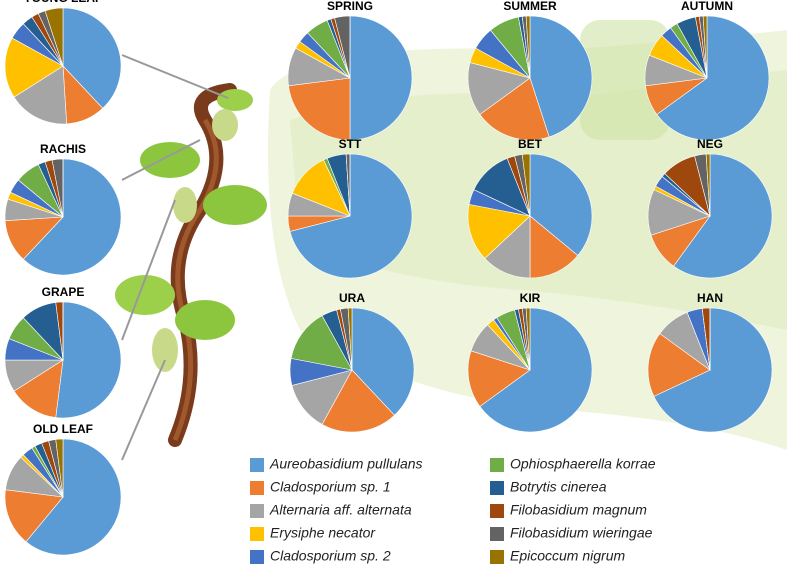 This screenshot has height=568, width=787. I want to click on legend-label: Filobasidium wieringae, so click(581, 533).